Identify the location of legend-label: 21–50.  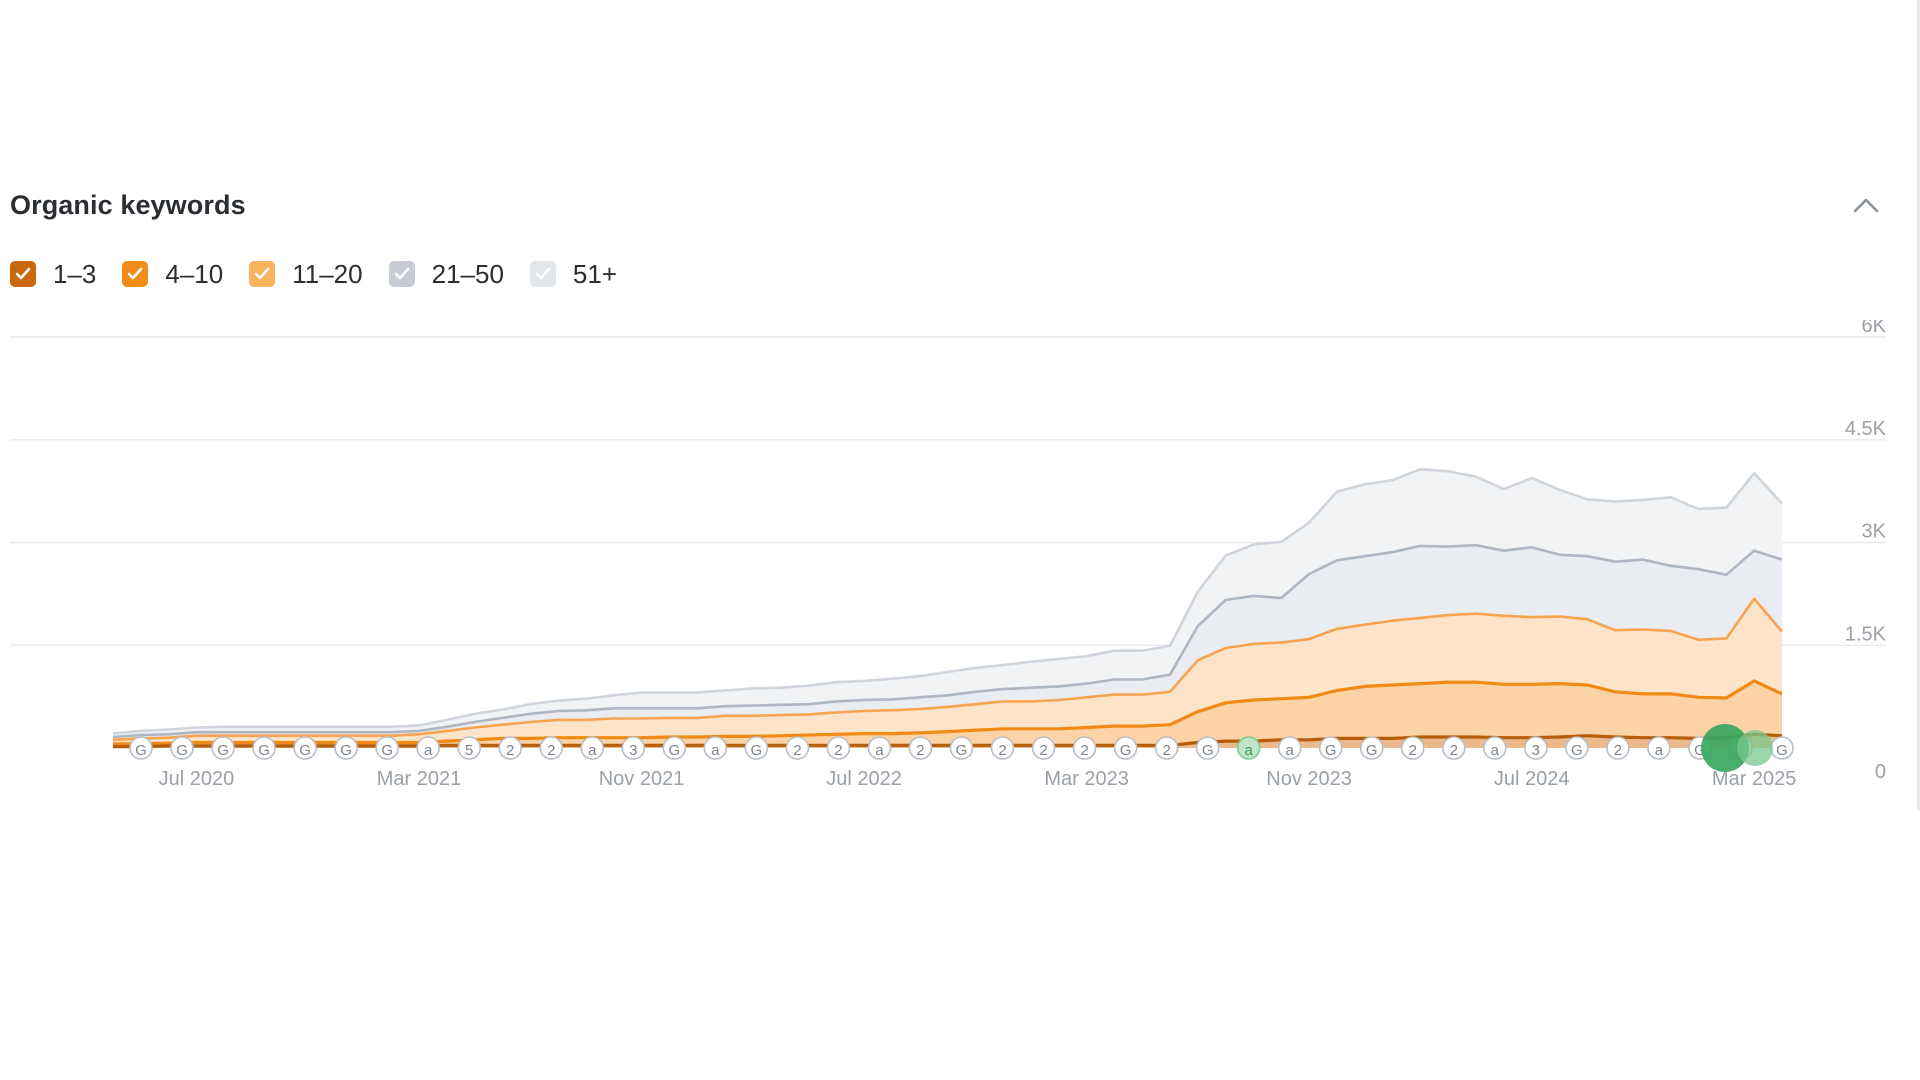
(467, 273).